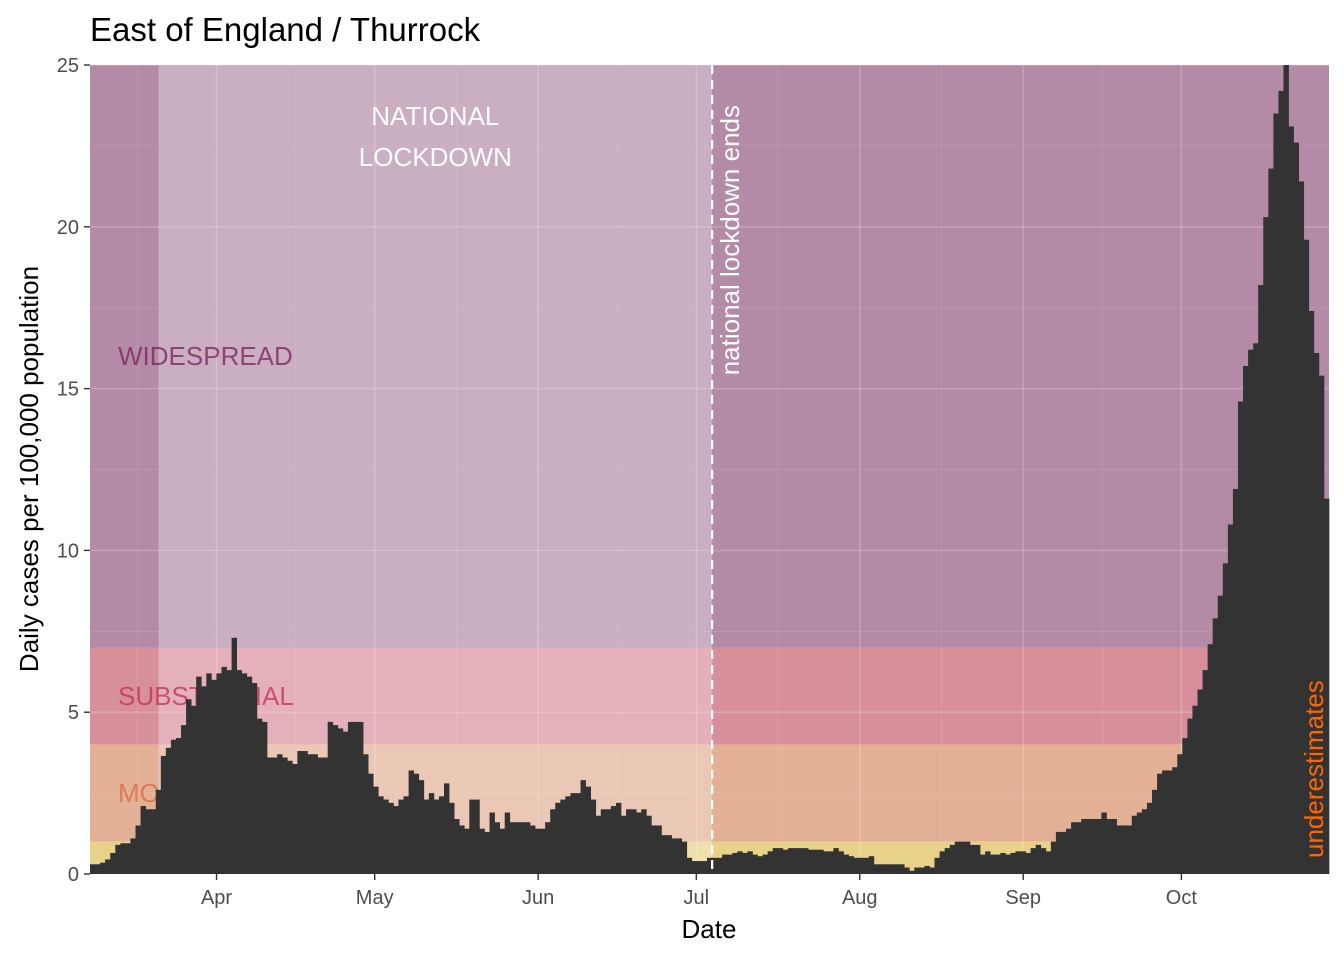 The width and height of the screenshot is (1344, 960). I want to click on y-tick-label: 0, so click(73, 875).